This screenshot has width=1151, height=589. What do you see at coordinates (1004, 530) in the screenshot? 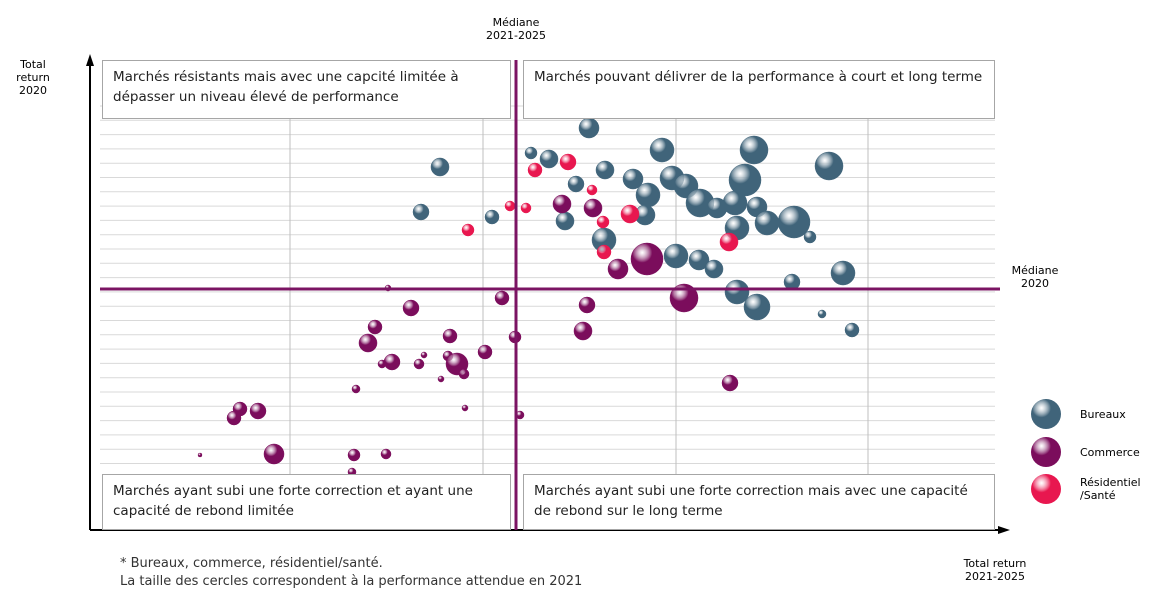
I see `x-arrow` at bounding box center [1004, 530].